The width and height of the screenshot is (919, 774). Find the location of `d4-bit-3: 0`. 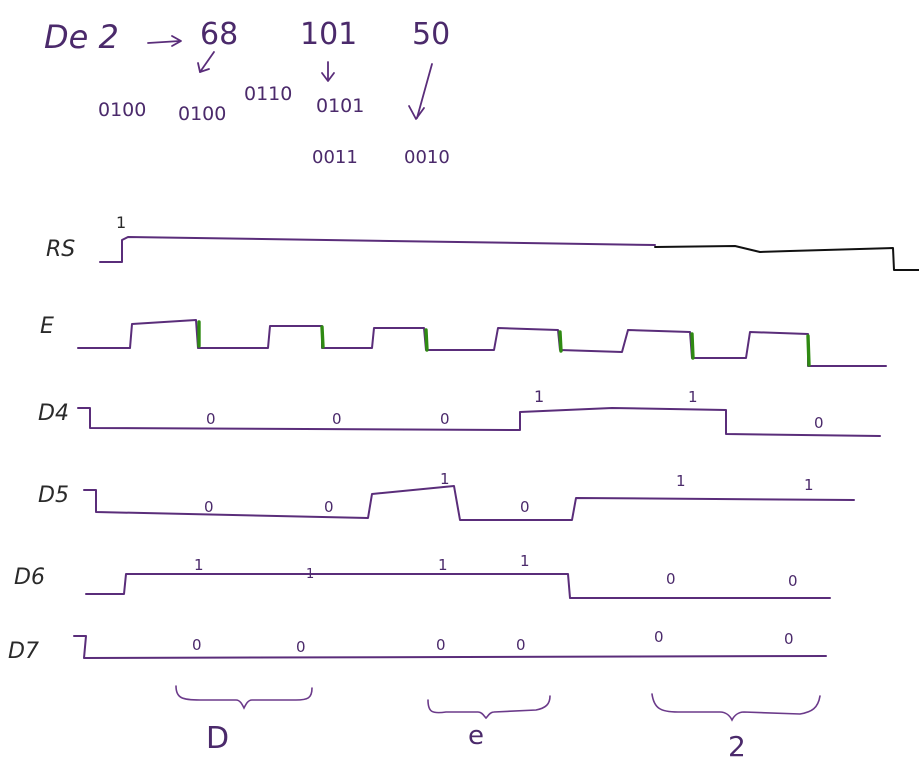

d4-bit-3: 0 is located at coordinates (445, 419).